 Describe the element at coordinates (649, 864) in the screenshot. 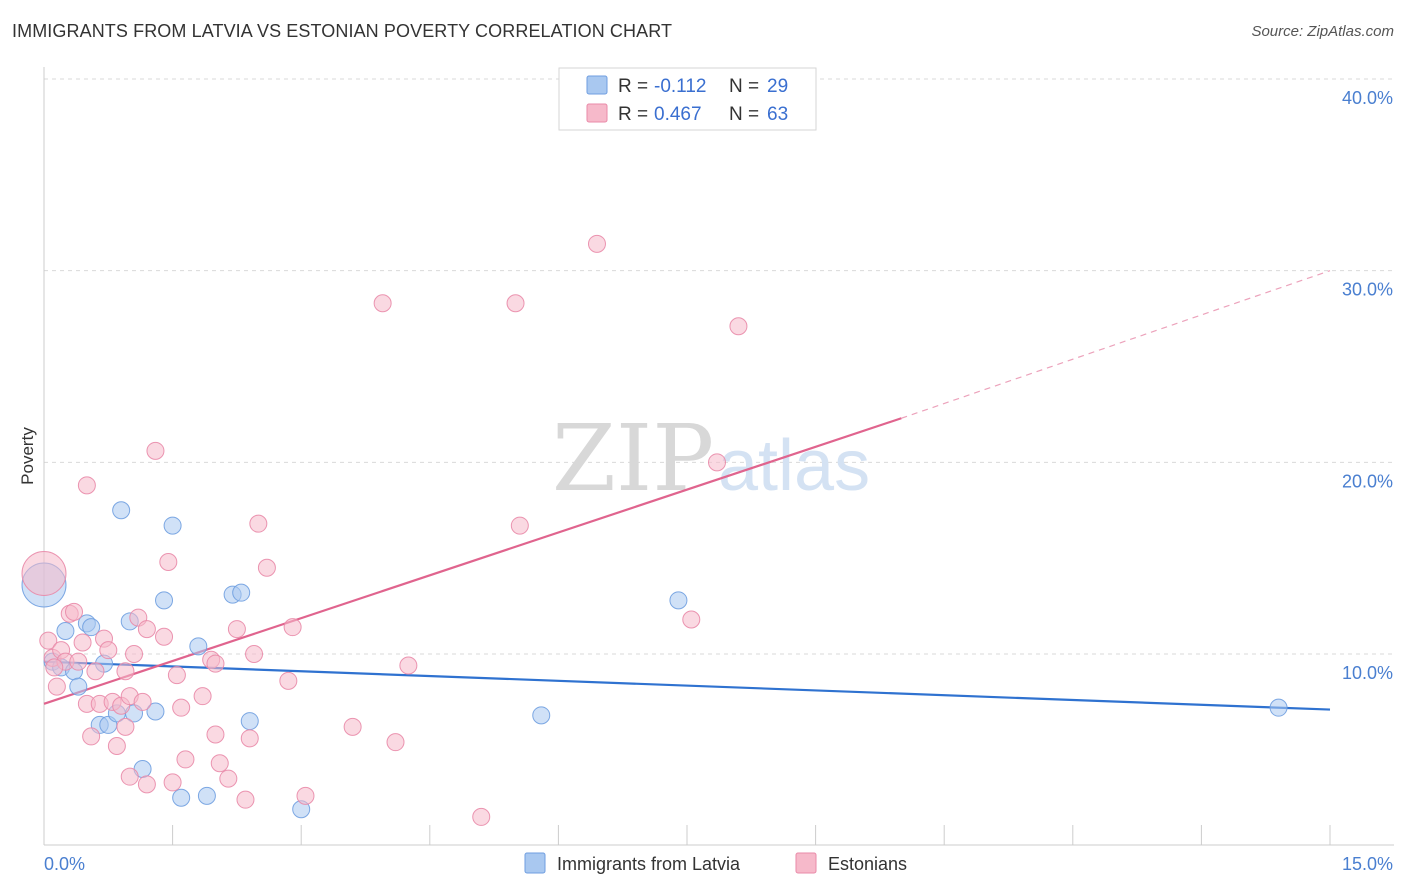

I see `bottom-legend-label-latvia: Immigrants from Latvia` at that location.